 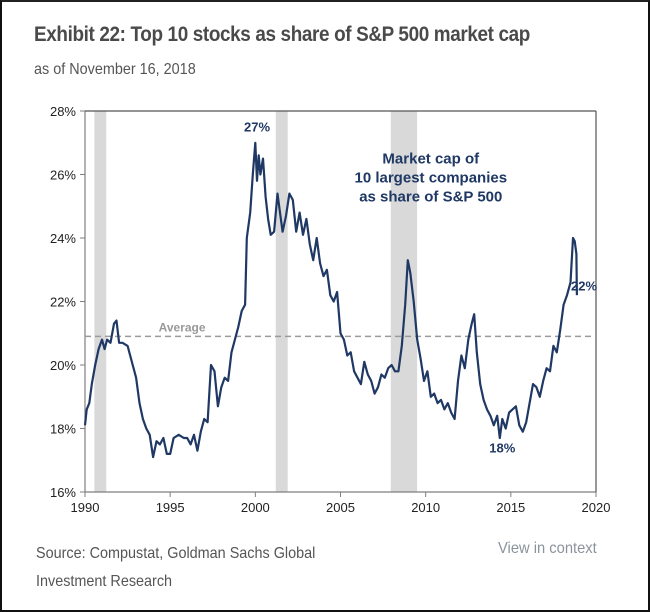 What do you see at coordinates (63, 429) in the screenshot?
I see `y-tick-label: 18%` at bounding box center [63, 429].